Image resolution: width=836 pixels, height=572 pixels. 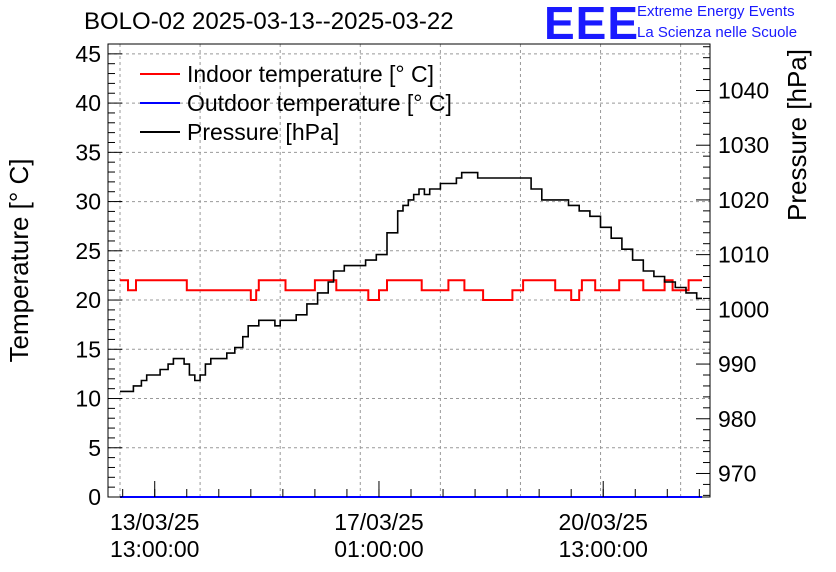 I want to click on eee-logo: EEE, so click(x=592, y=24).